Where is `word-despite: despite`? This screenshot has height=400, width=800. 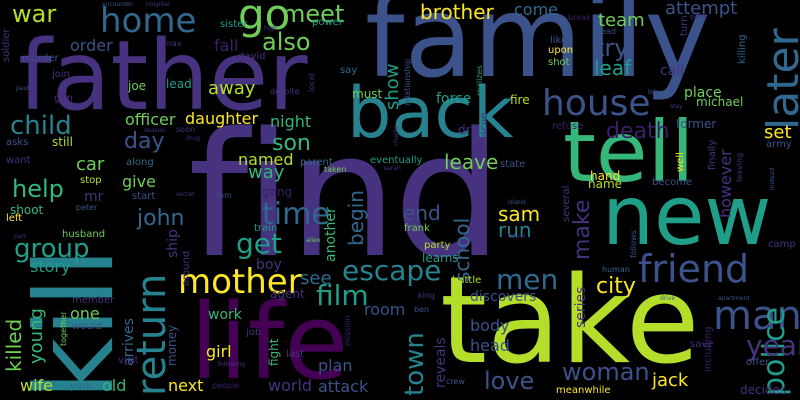 word-despite: despite is located at coordinates (285, 91).